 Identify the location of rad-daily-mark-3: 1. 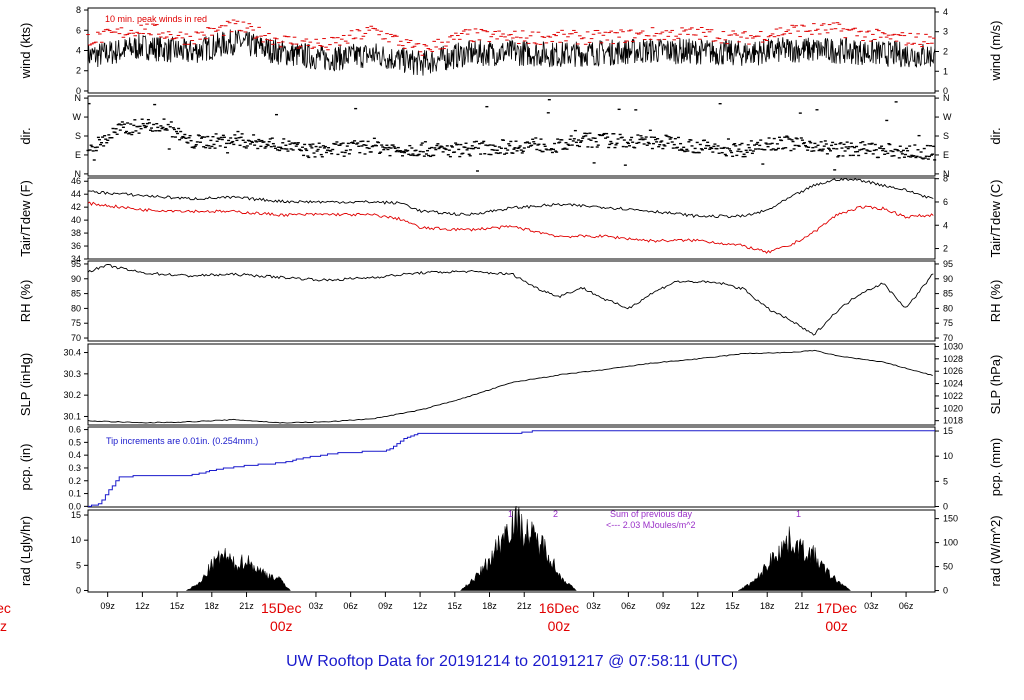
(798, 514).